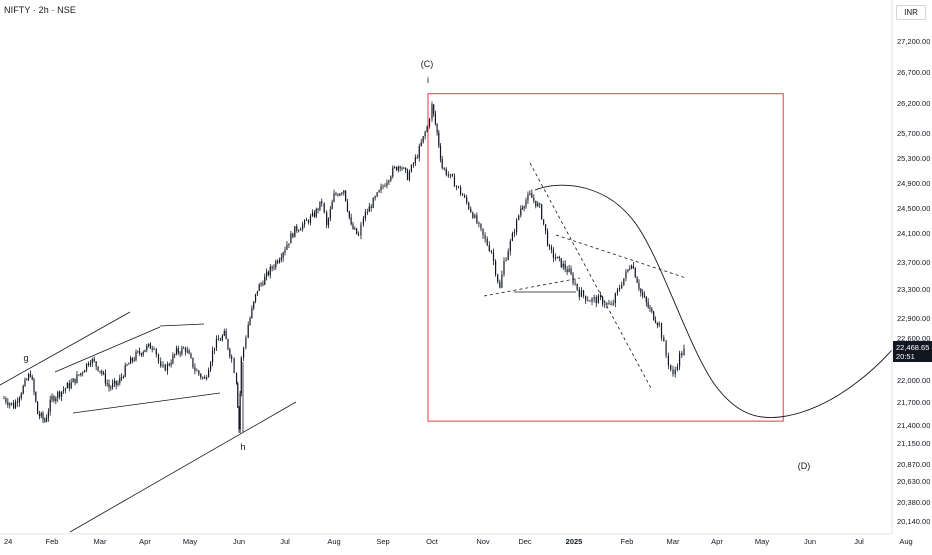  Describe the element at coordinates (913, 208) in the screenshot. I see `price-tick-label: 24,500.00` at that location.